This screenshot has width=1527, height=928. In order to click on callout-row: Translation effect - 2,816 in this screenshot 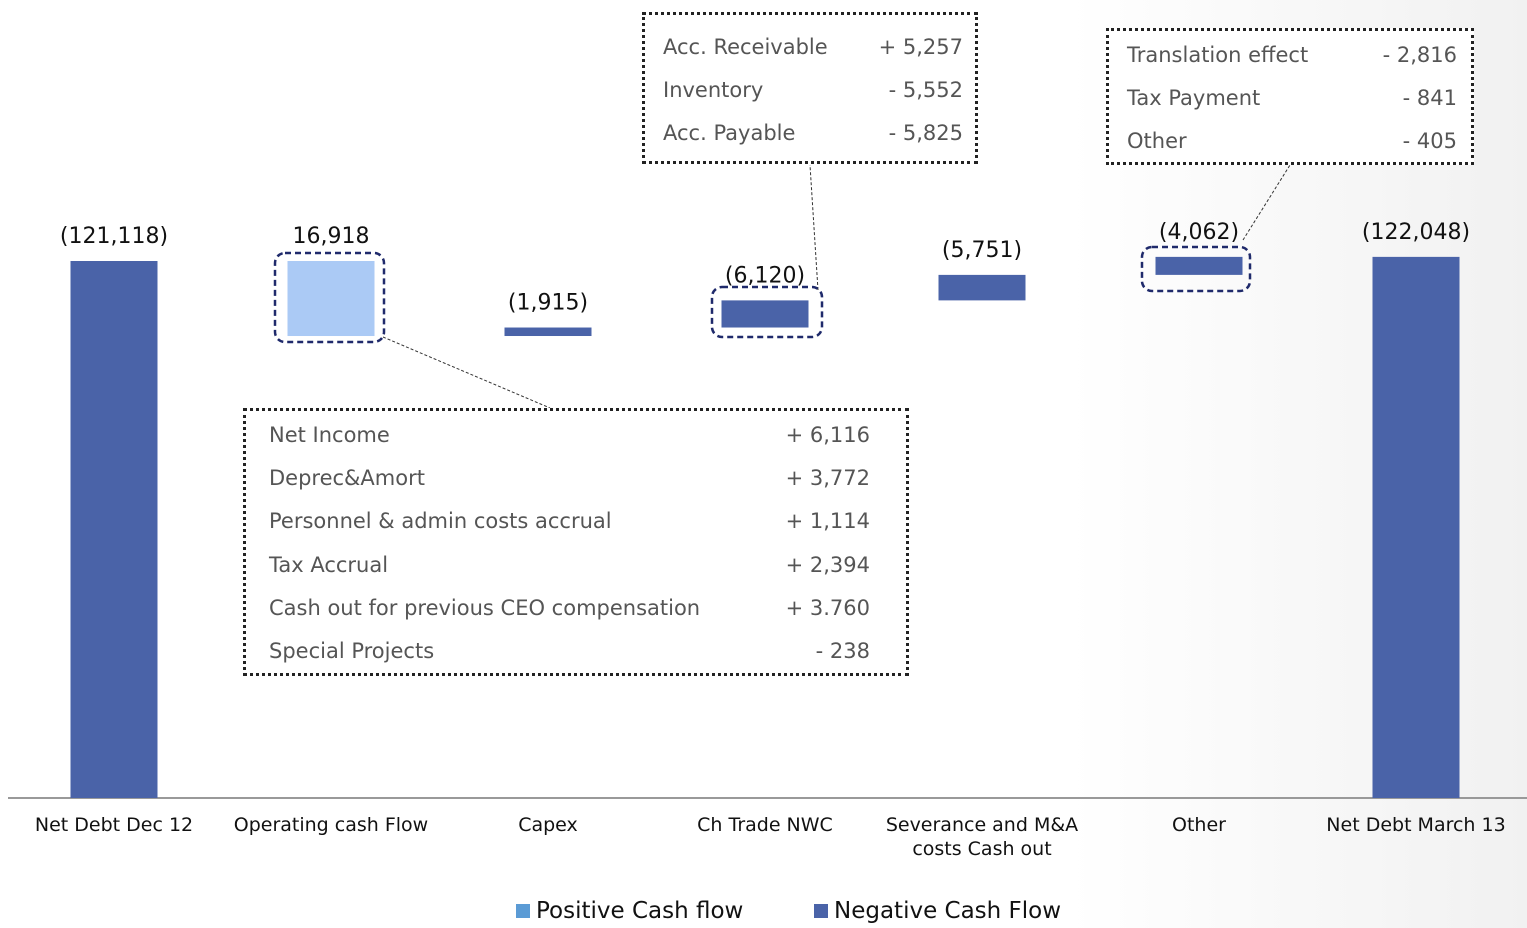, I will do `click(1290, 55)`.